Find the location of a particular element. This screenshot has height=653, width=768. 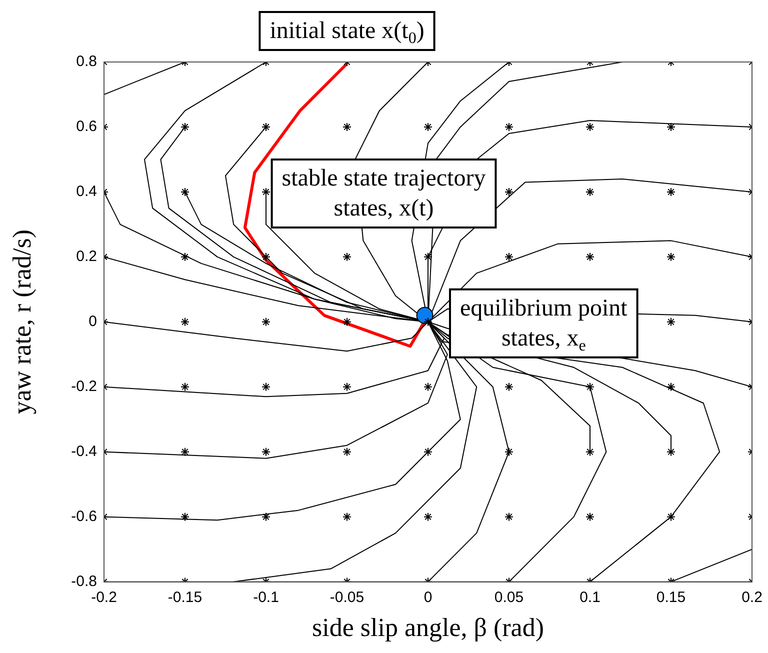

x-tick-label: 0.05 is located at coordinates (509, 597).